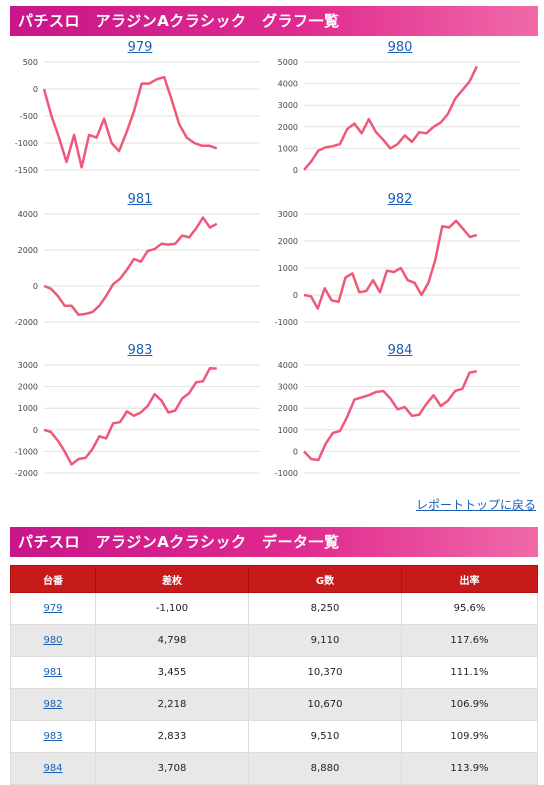 Image resolution: width=544 pixels, height=785 pixels. I want to click on machine-link: 980, so click(53, 640).